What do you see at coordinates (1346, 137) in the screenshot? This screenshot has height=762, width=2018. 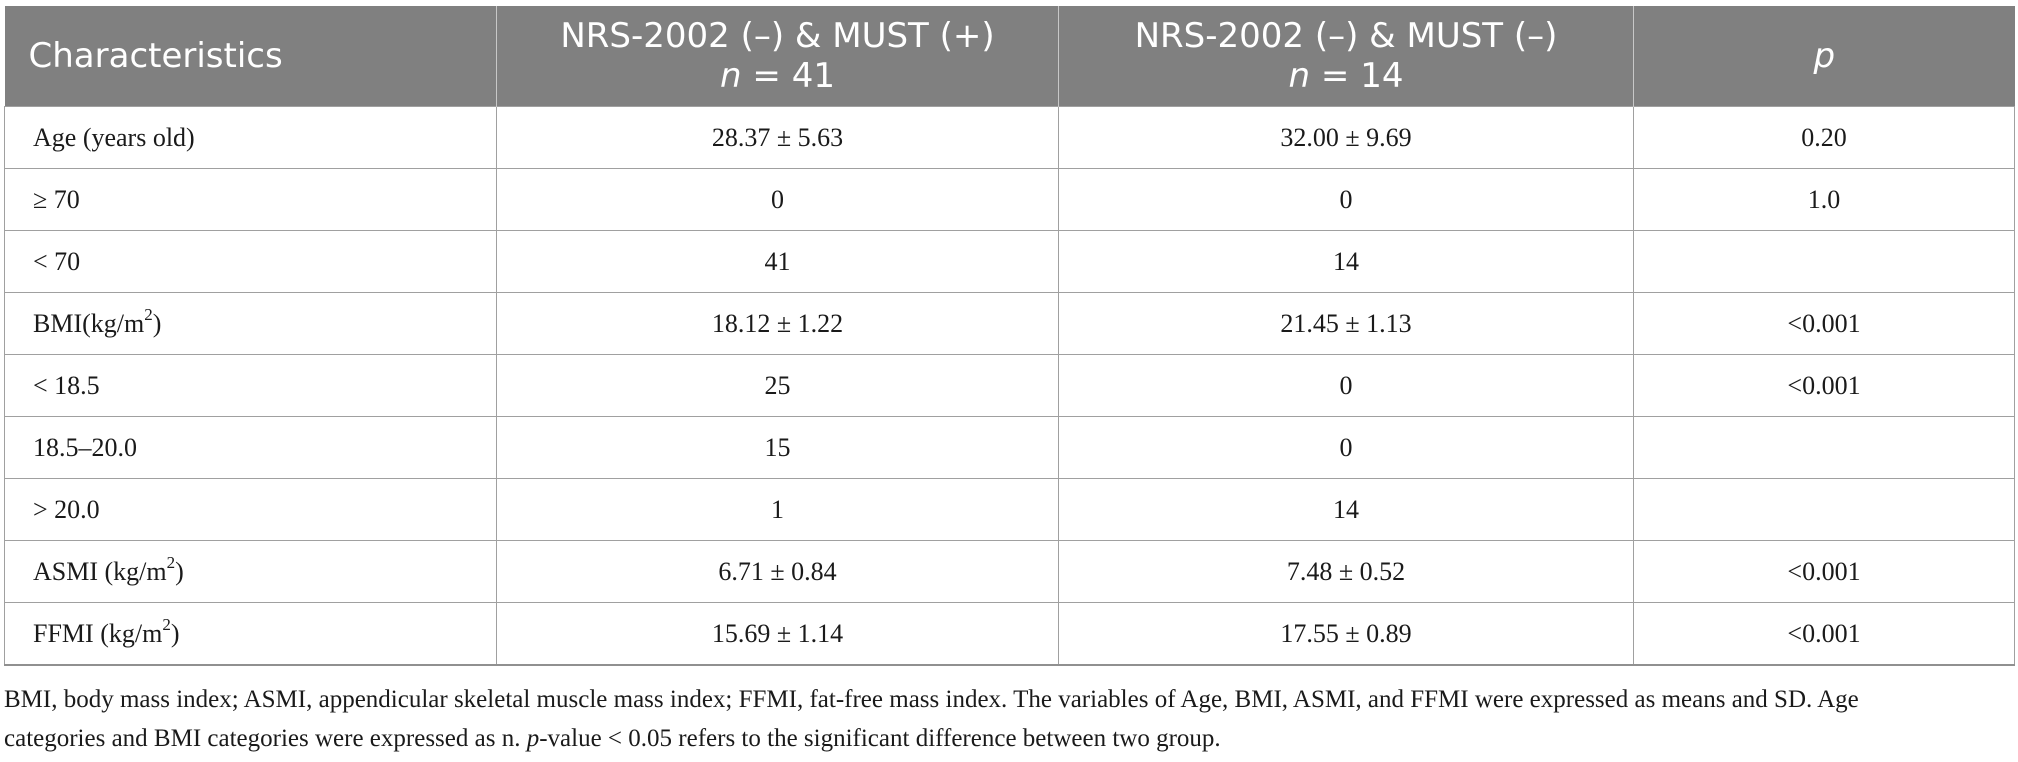 I see `group2-cell: 32.00 ± 9.69` at bounding box center [1346, 137].